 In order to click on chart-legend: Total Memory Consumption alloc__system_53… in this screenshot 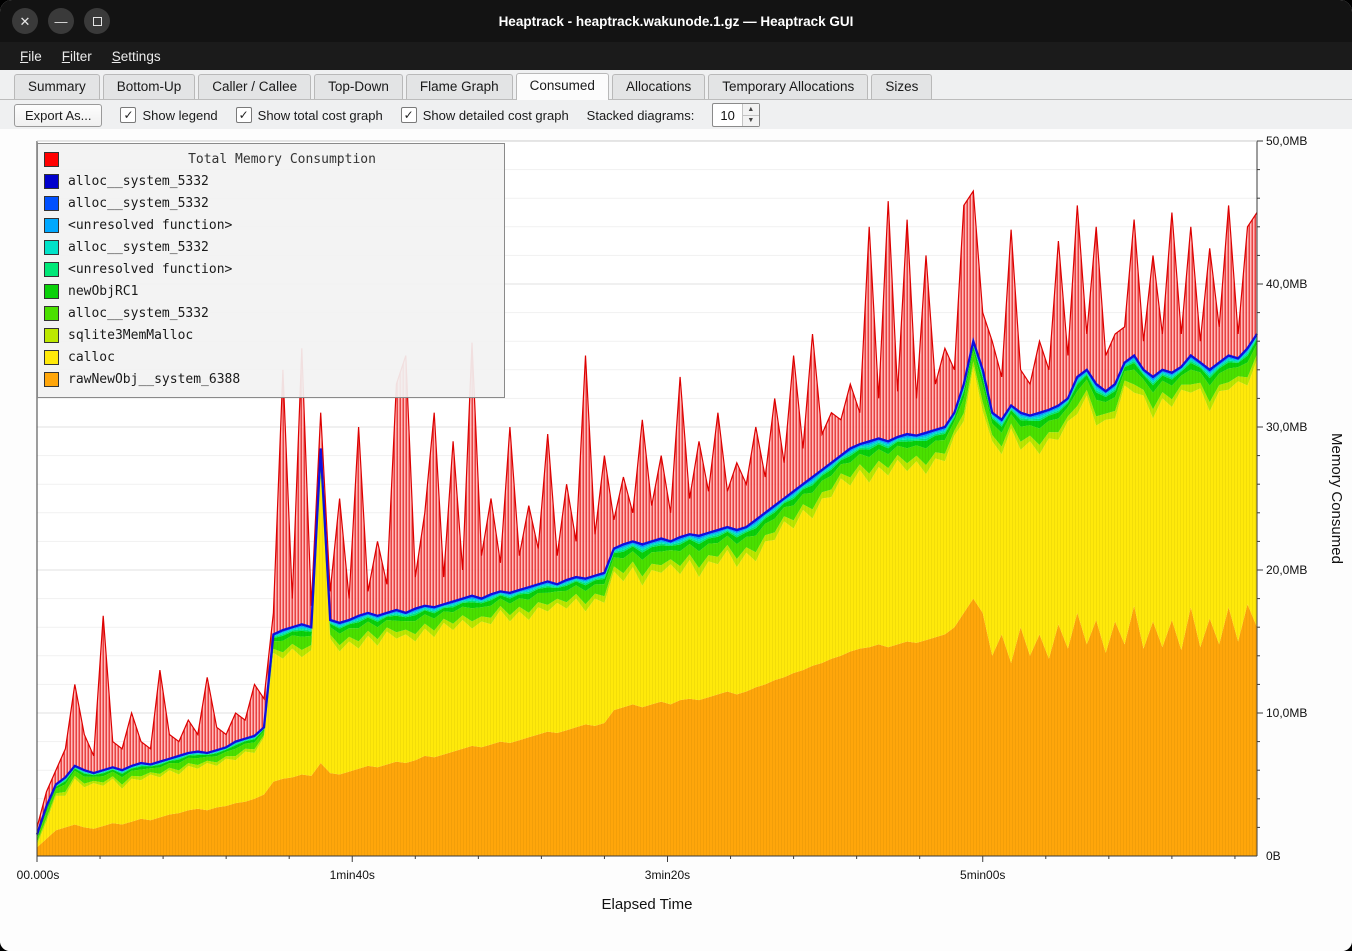, I will do `click(271, 270)`.